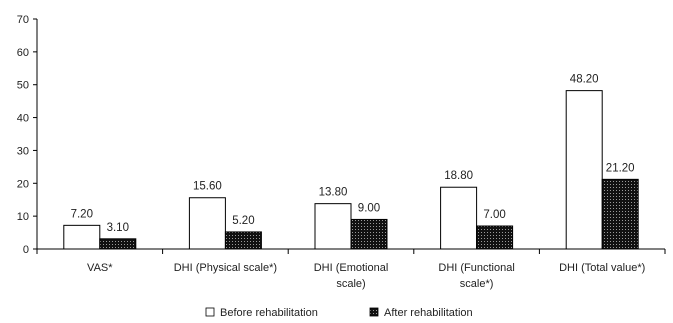 The image size is (673, 323). What do you see at coordinates (350, 284) in the screenshot?
I see `x-tick-label: scale)` at bounding box center [350, 284].